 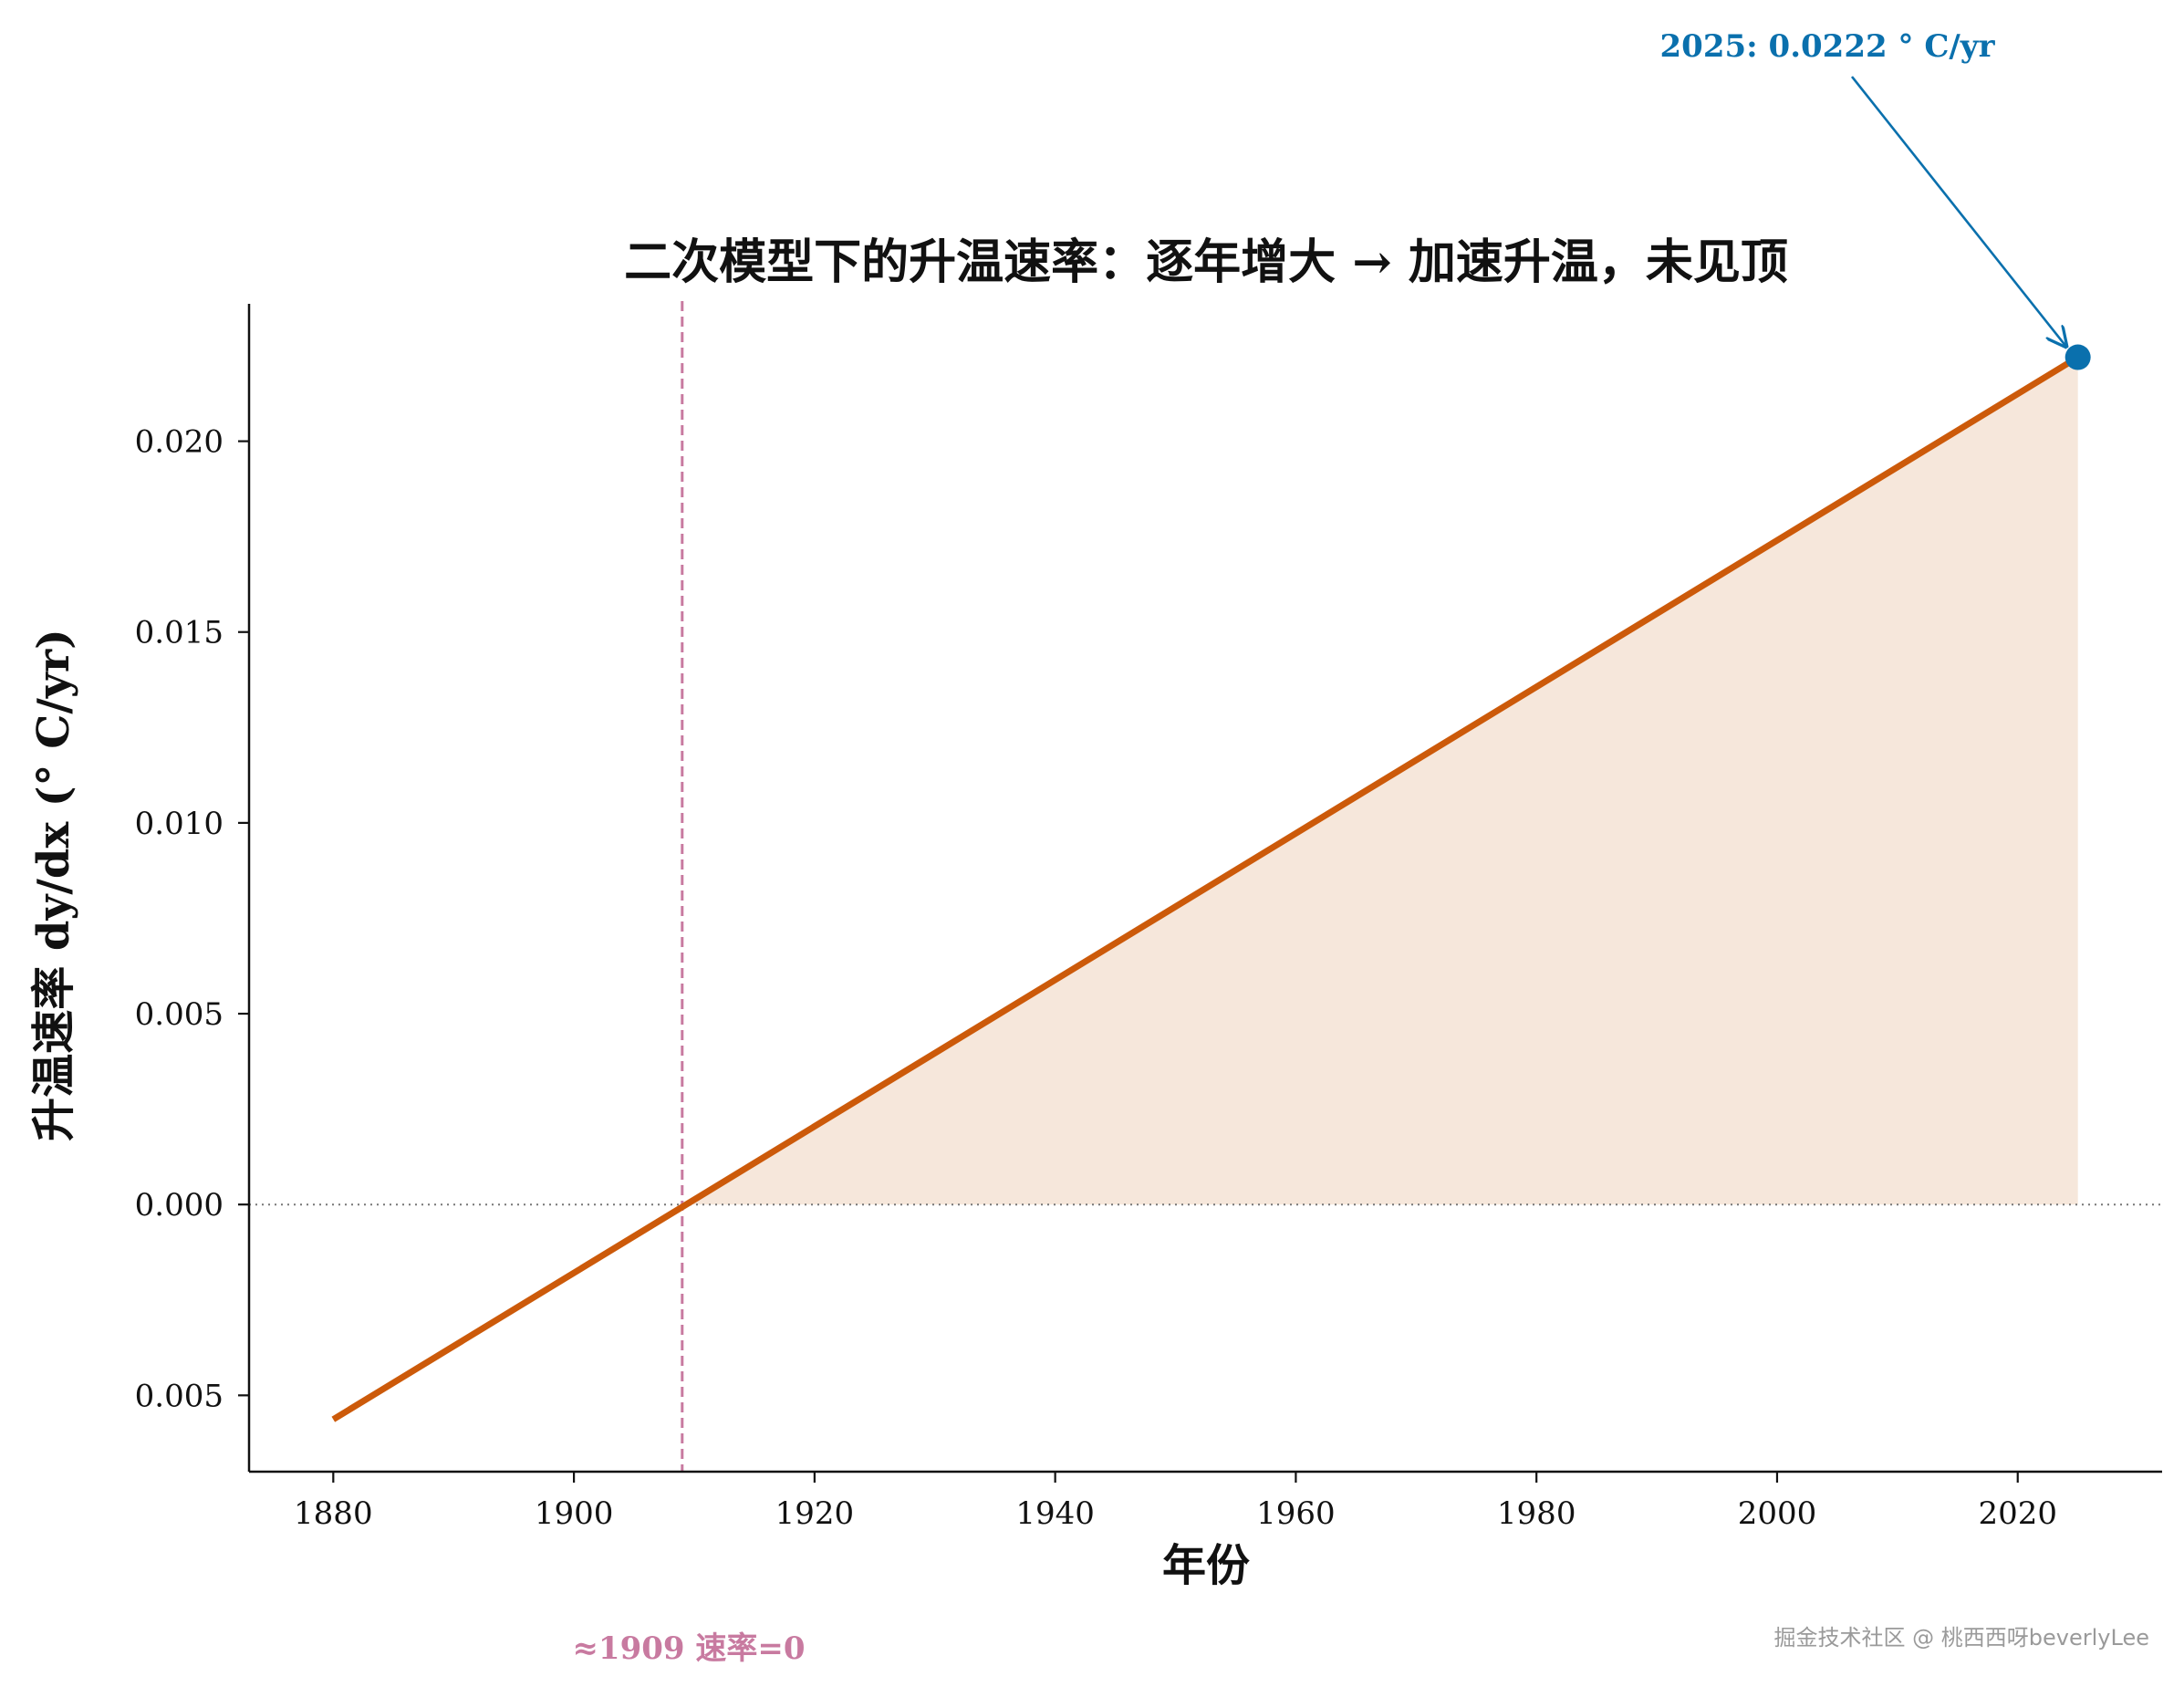 I want to click on x-tick-label: 2000, so click(x=1777, y=1514).